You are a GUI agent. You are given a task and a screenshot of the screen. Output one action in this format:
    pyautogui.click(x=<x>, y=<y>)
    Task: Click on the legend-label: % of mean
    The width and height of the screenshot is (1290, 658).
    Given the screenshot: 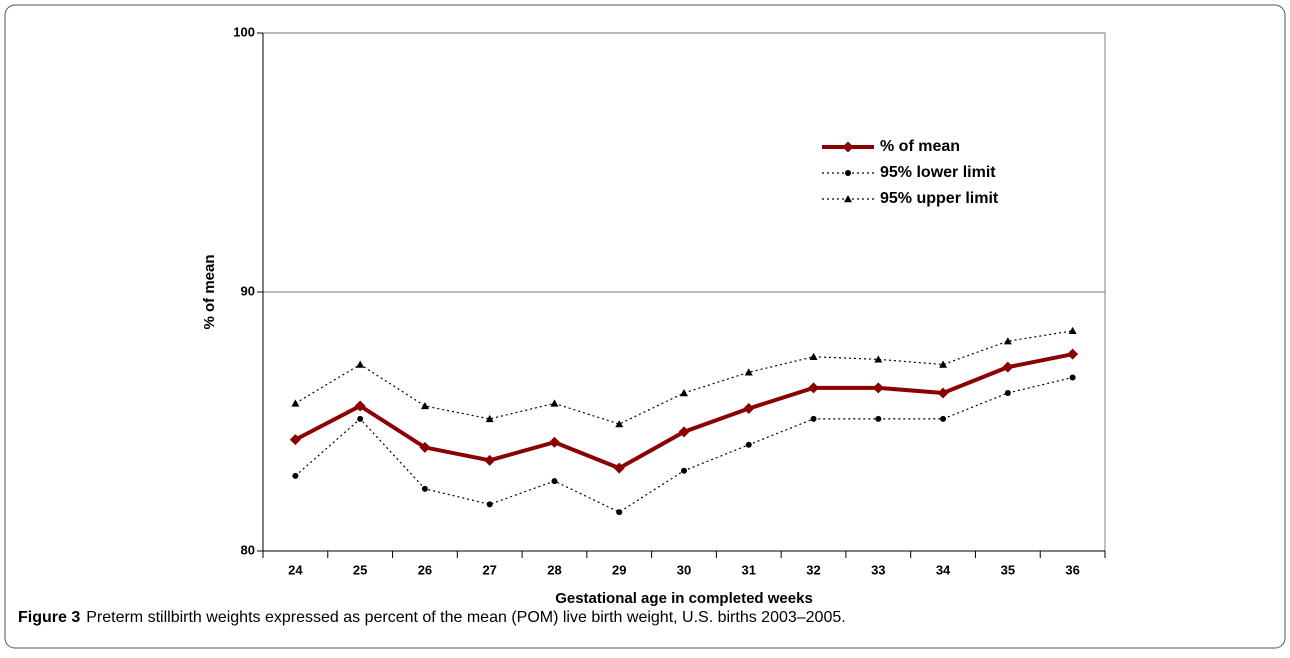 What is the action you would take?
    pyautogui.click(x=920, y=146)
    